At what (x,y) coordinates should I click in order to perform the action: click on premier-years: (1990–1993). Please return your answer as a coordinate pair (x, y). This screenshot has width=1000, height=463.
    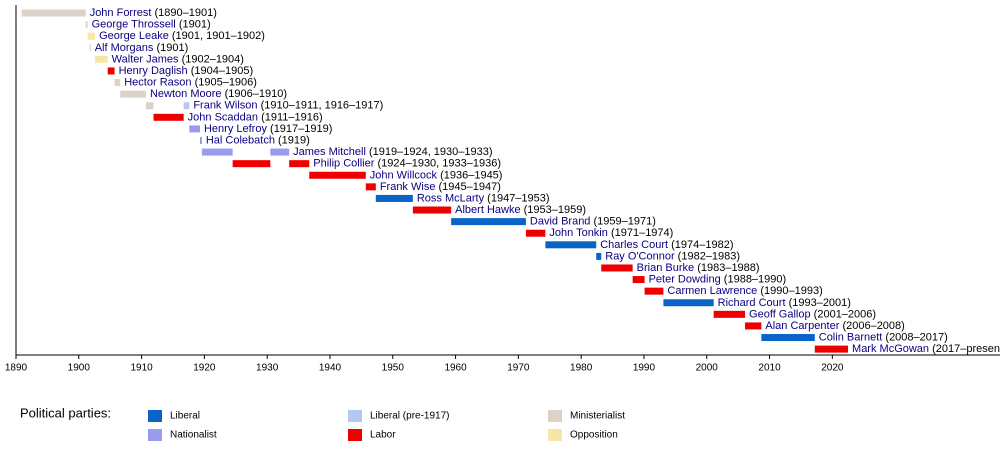
    Looking at the image, I should click on (791, 291).